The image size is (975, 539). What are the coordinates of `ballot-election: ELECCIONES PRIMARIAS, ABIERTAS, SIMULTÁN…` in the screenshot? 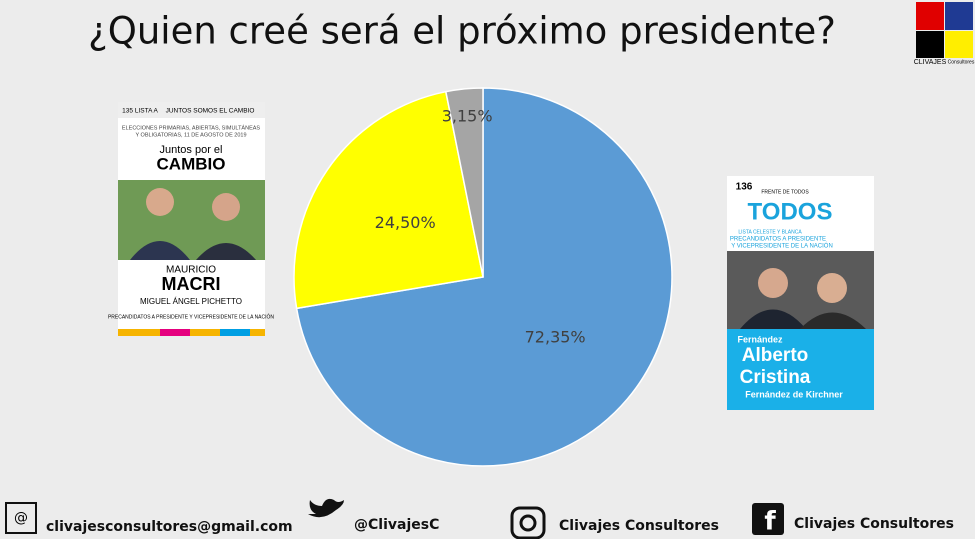 It's located at (191, 127).